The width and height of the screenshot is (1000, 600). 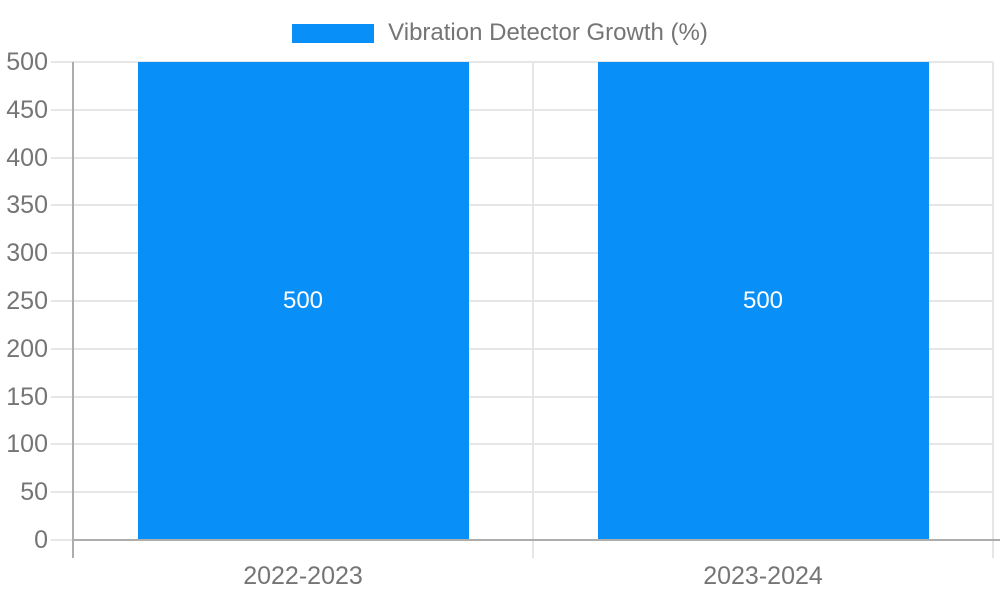 I want to click on y-axis-tick-label: 200, so click(x=27, y=348).